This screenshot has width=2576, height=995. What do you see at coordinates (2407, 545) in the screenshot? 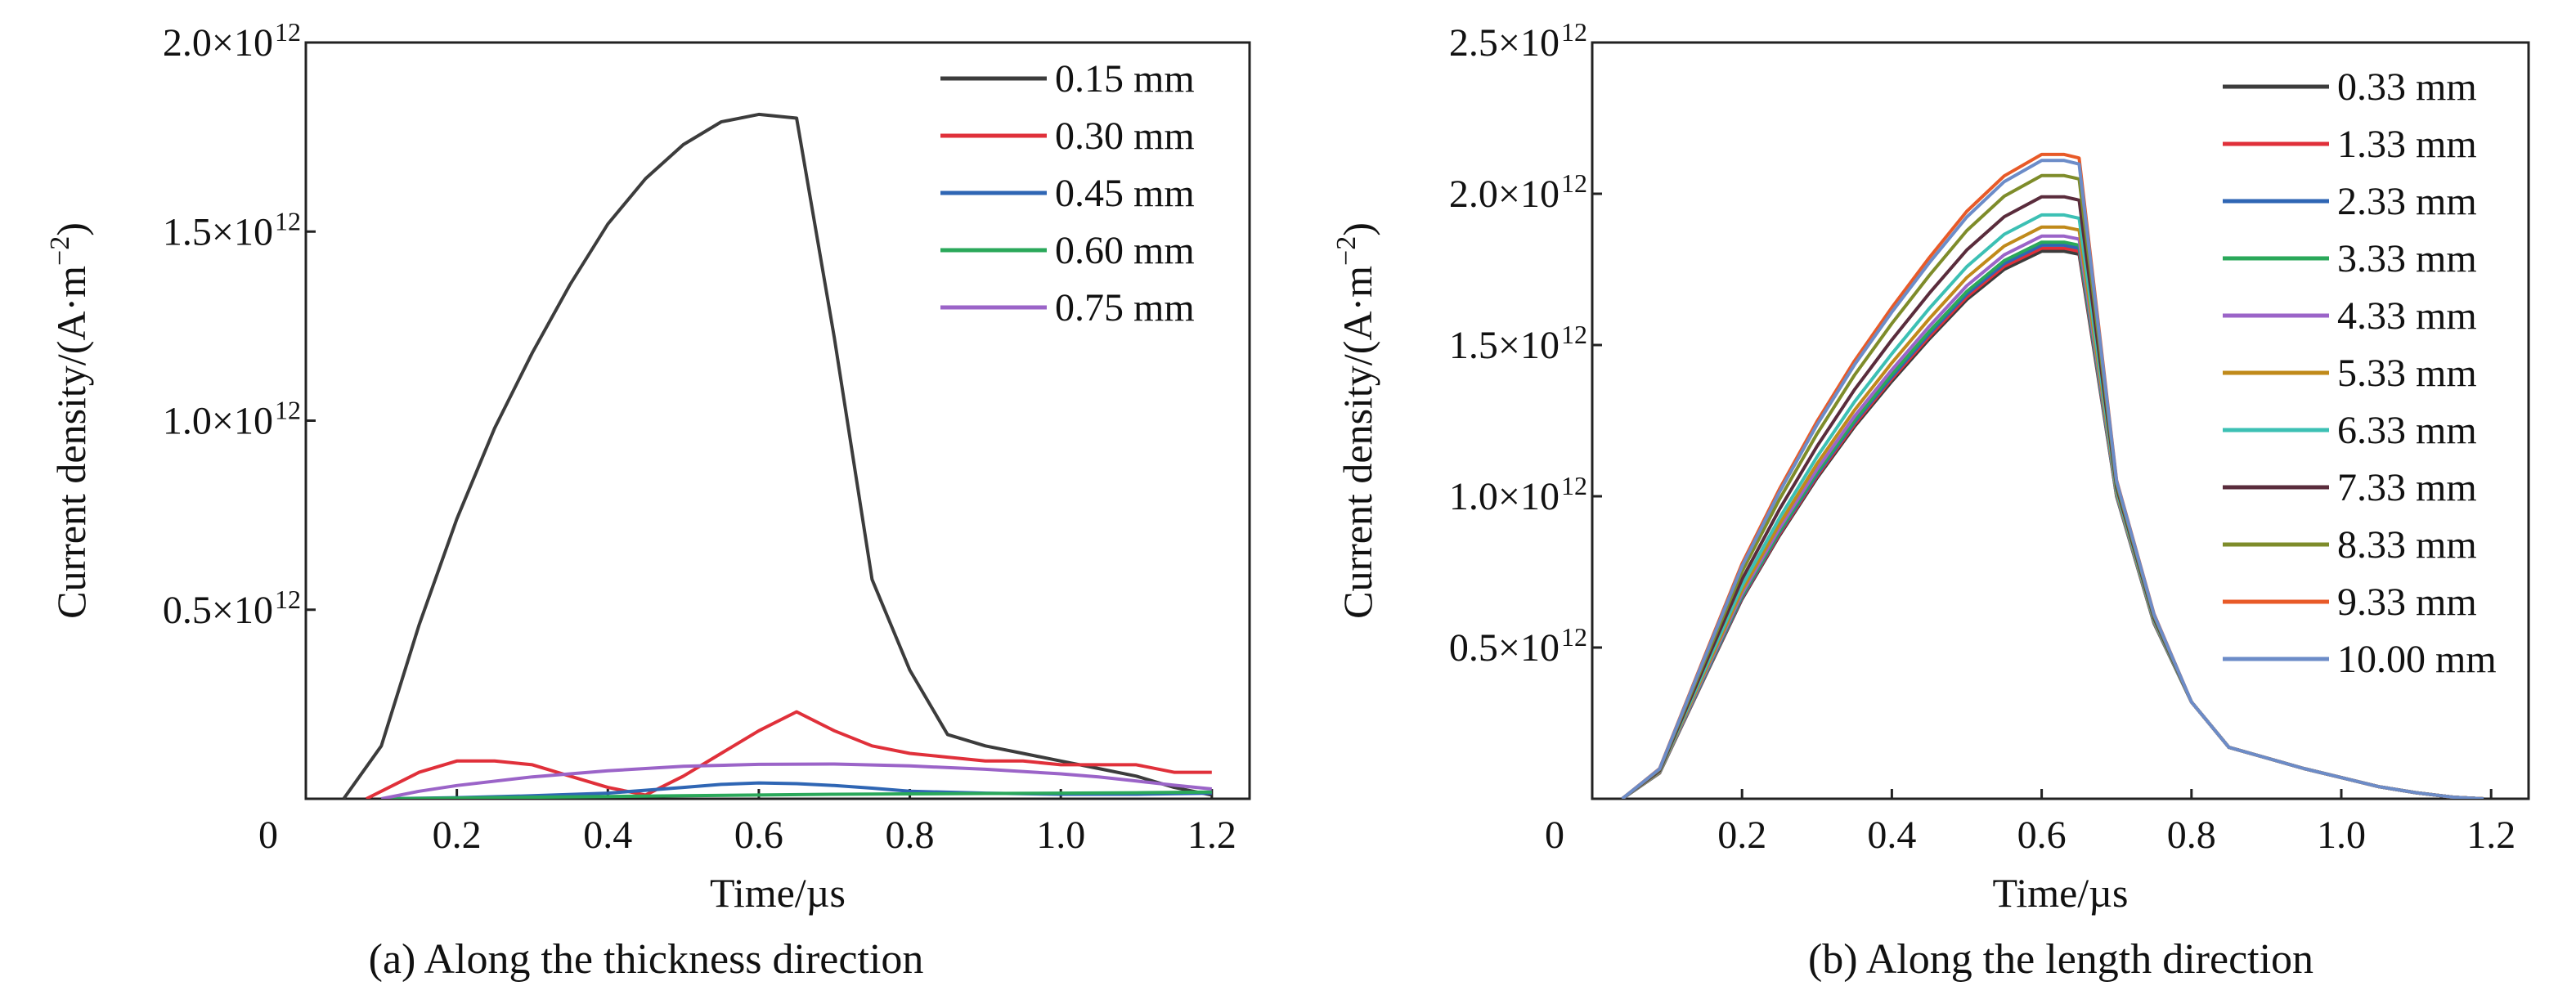
I see `legend-label: 8.33 mm` at bounding box center [2407, 545].